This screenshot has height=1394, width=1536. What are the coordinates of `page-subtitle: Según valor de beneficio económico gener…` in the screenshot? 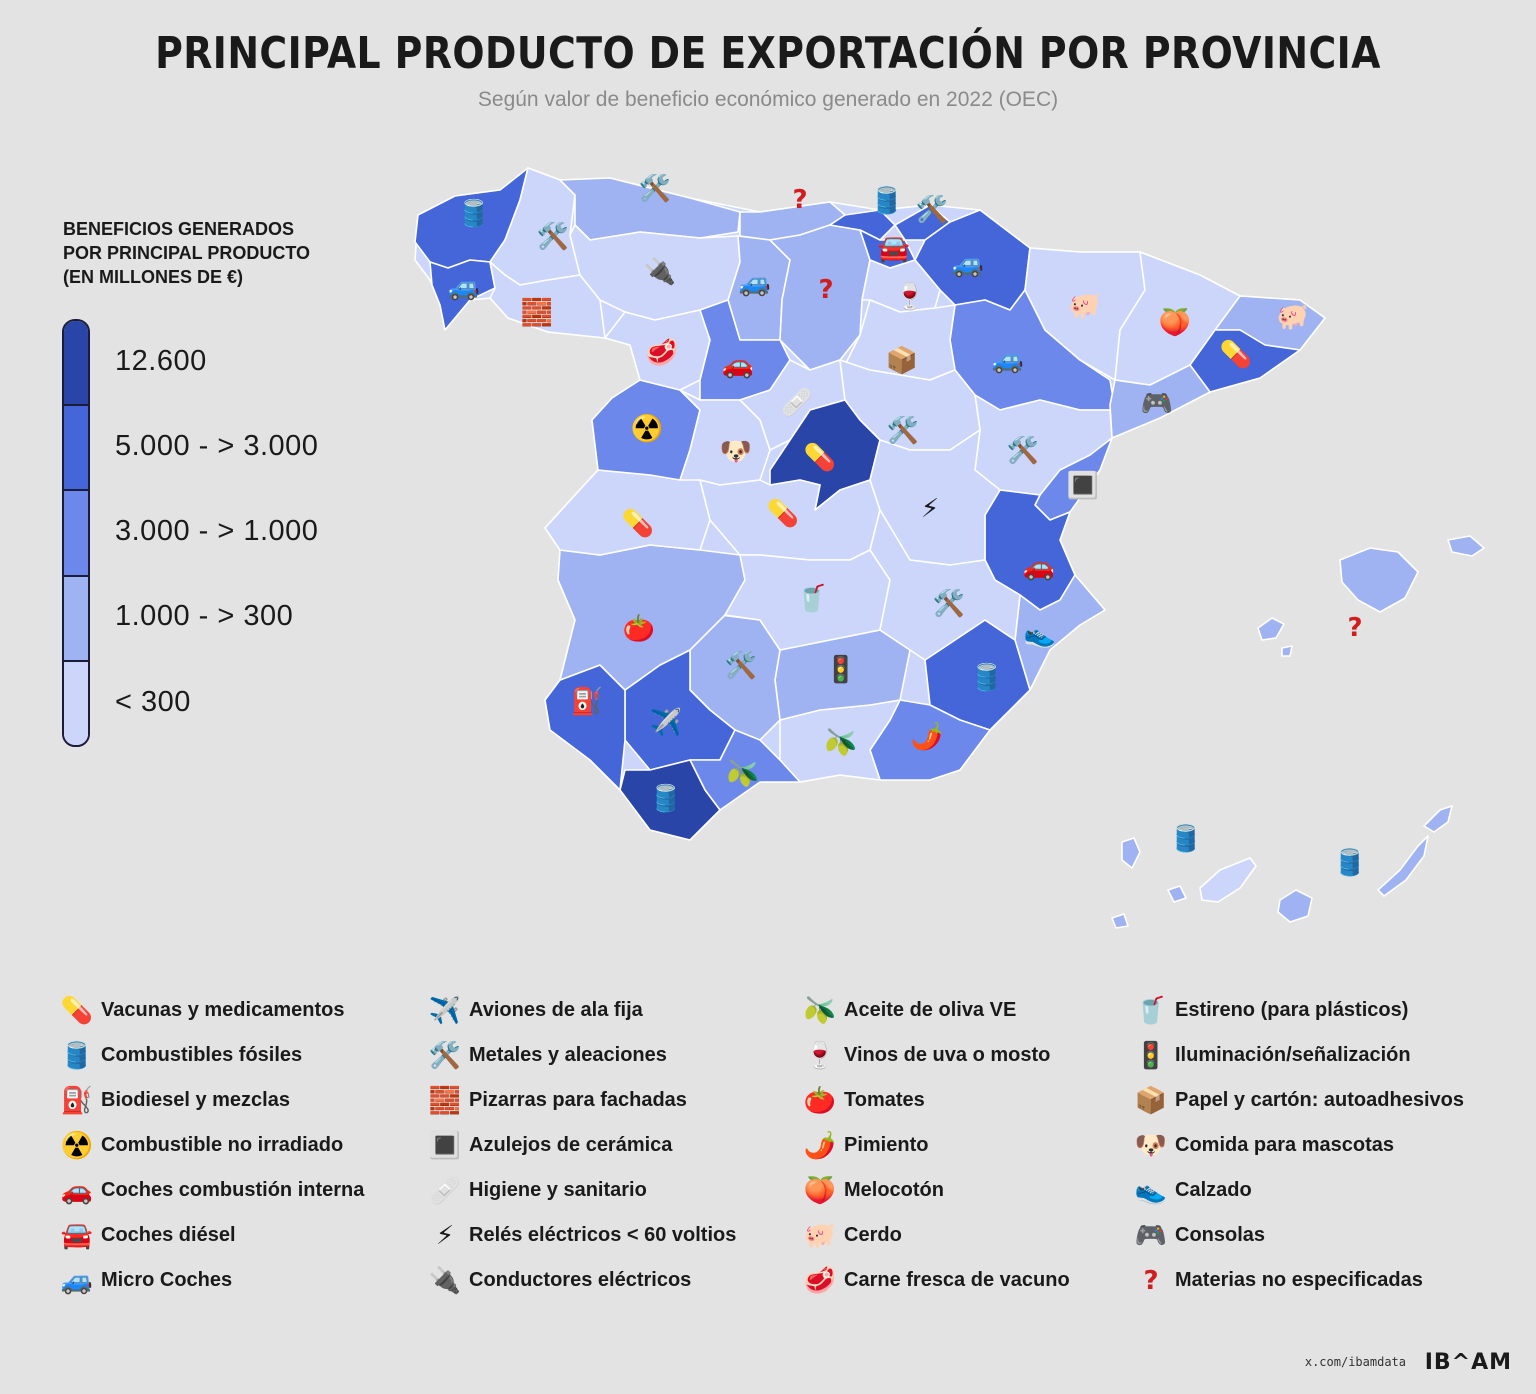 It's located at (768, 99).